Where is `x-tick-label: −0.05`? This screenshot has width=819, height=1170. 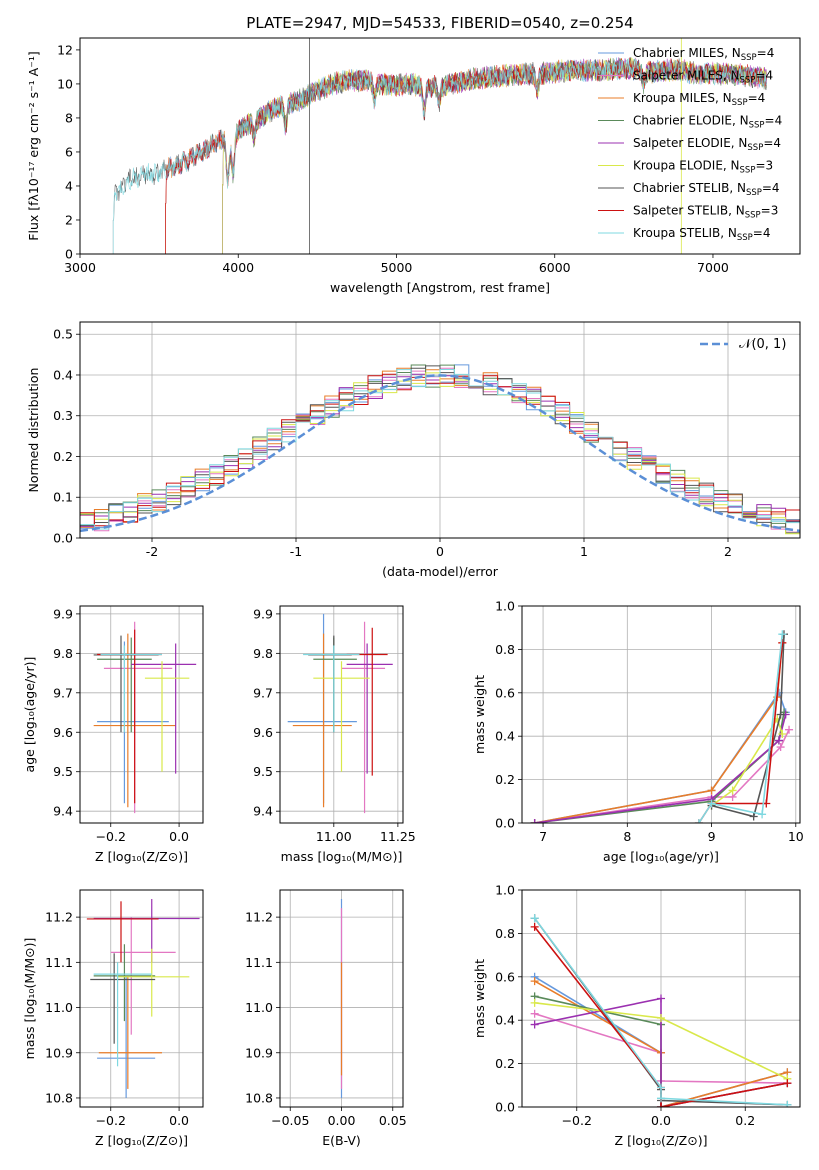
x-tick-label: −0.05 is located at coordinates (290, 1120).